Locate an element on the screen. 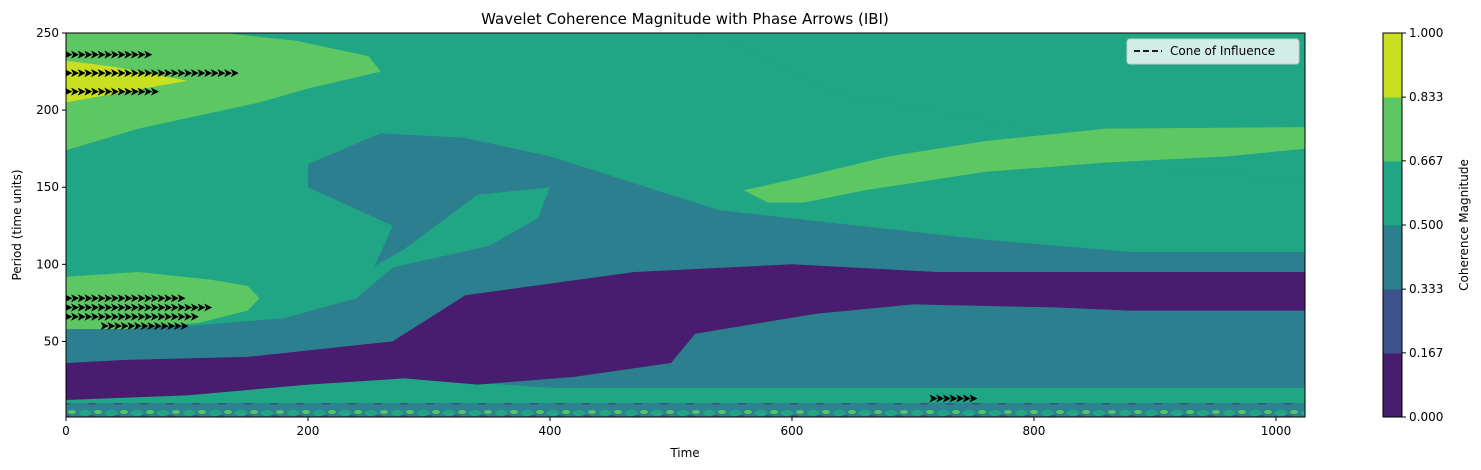  x-tick-label: 1000 is located at coordinates (1276, 431).